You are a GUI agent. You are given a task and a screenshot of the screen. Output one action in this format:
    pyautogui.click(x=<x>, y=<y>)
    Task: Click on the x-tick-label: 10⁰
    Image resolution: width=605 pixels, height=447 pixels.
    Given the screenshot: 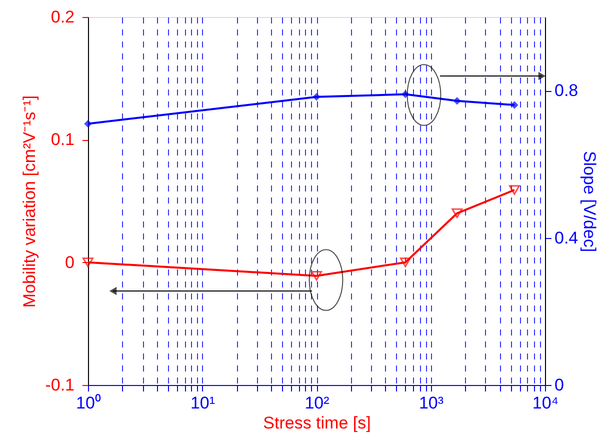 What is the action you would take?
    pyautogui.click(x=88, y=403)
    